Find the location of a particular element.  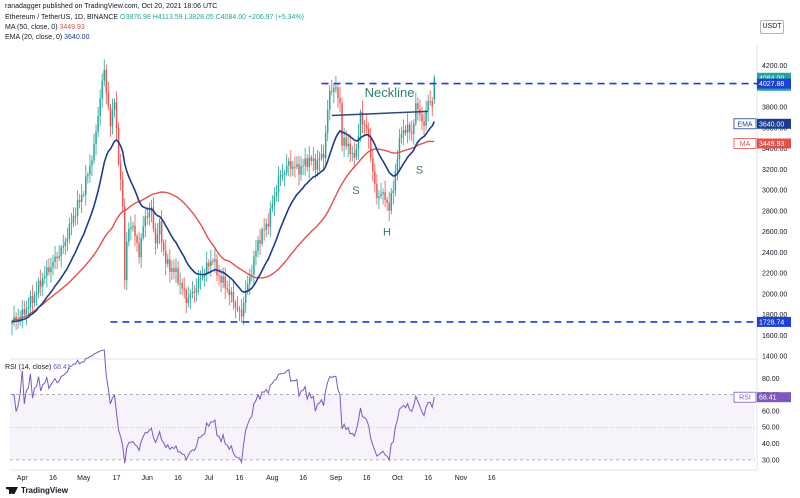

price-tick-label: 2600.00 is located at coordinates (774, 232).